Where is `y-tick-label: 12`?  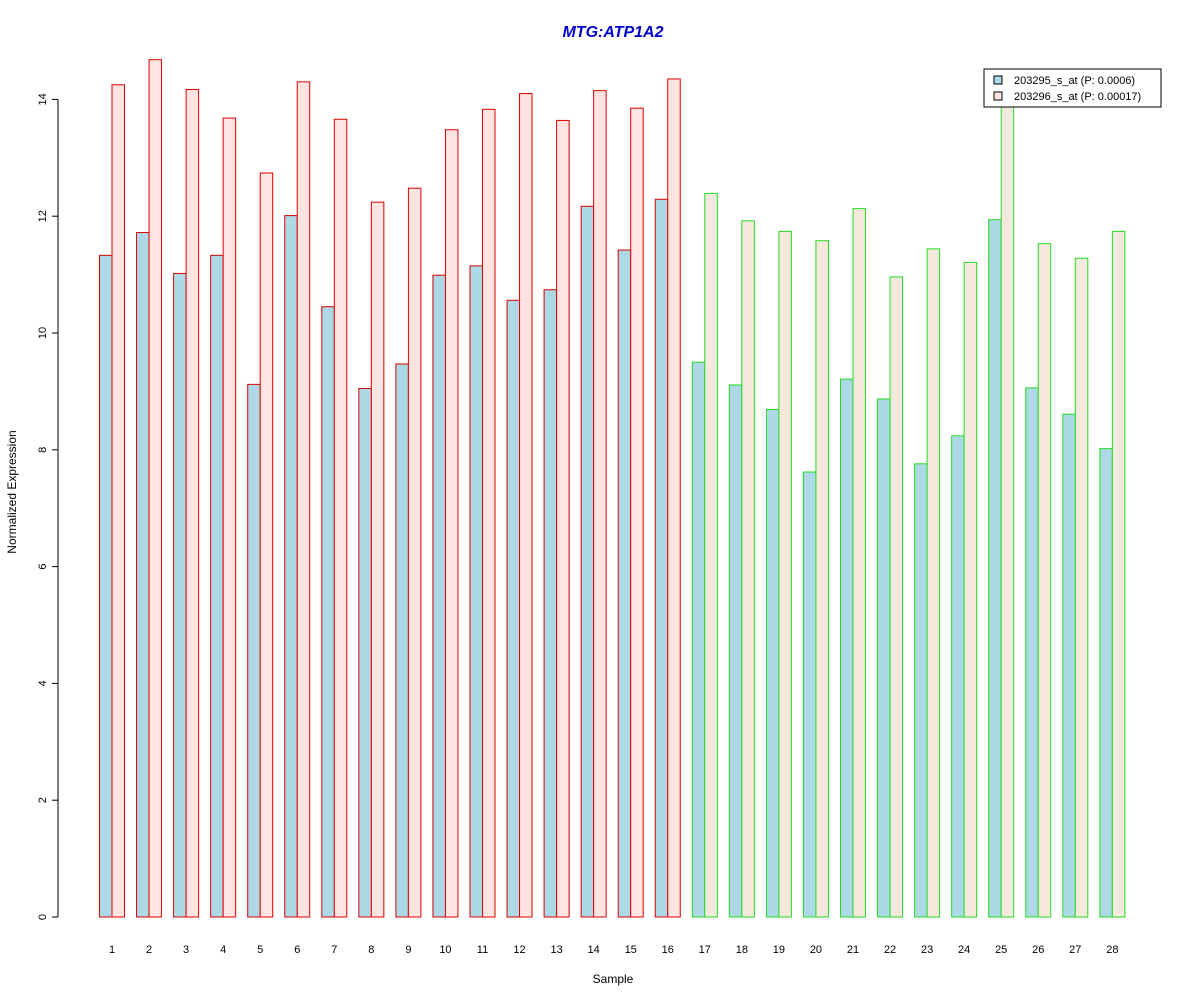
y-tick-label: 12 is located at coordinates (43, 216).